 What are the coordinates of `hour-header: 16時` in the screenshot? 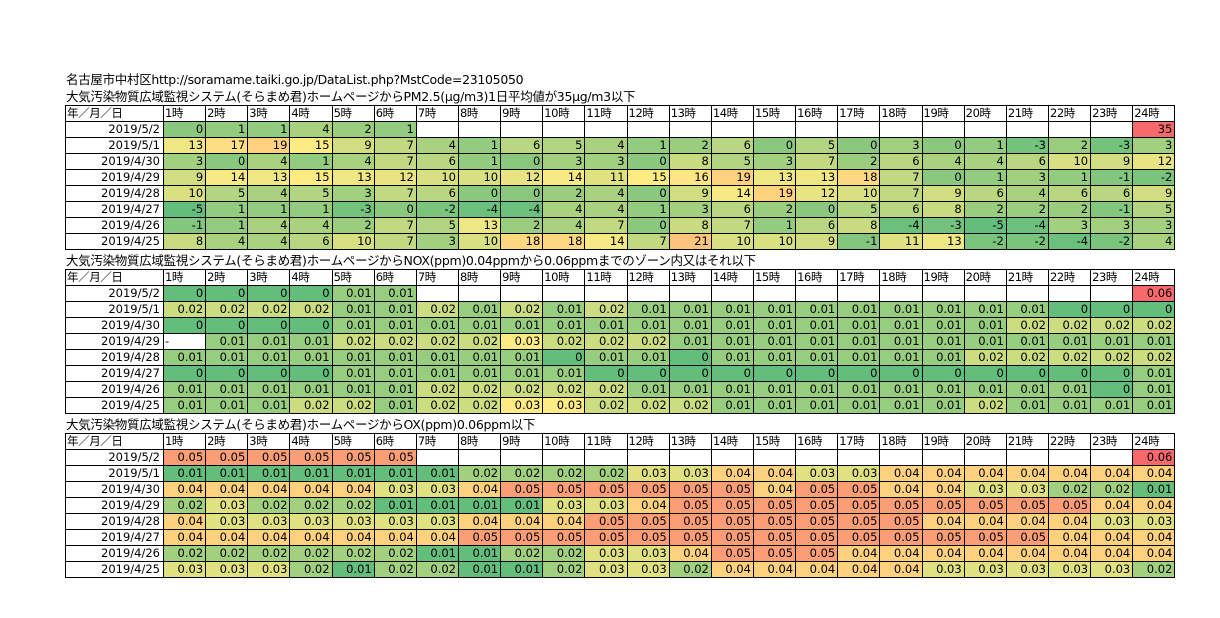 It's located at (817, 113).